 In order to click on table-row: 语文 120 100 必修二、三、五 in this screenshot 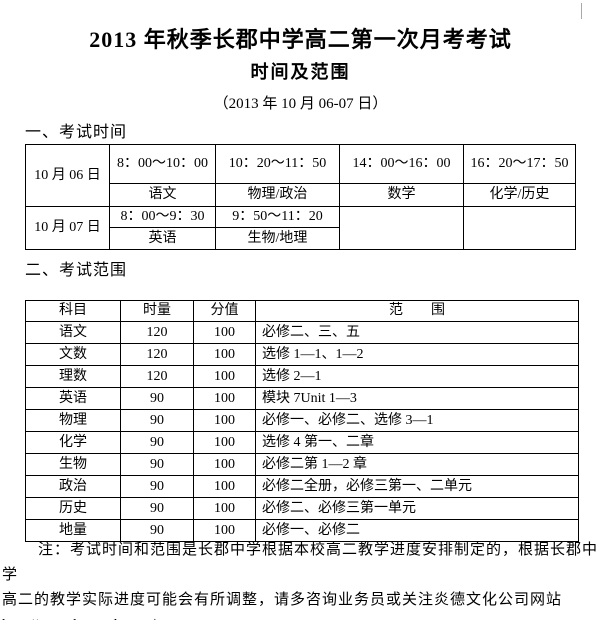, I will do `click(302, 332)`.